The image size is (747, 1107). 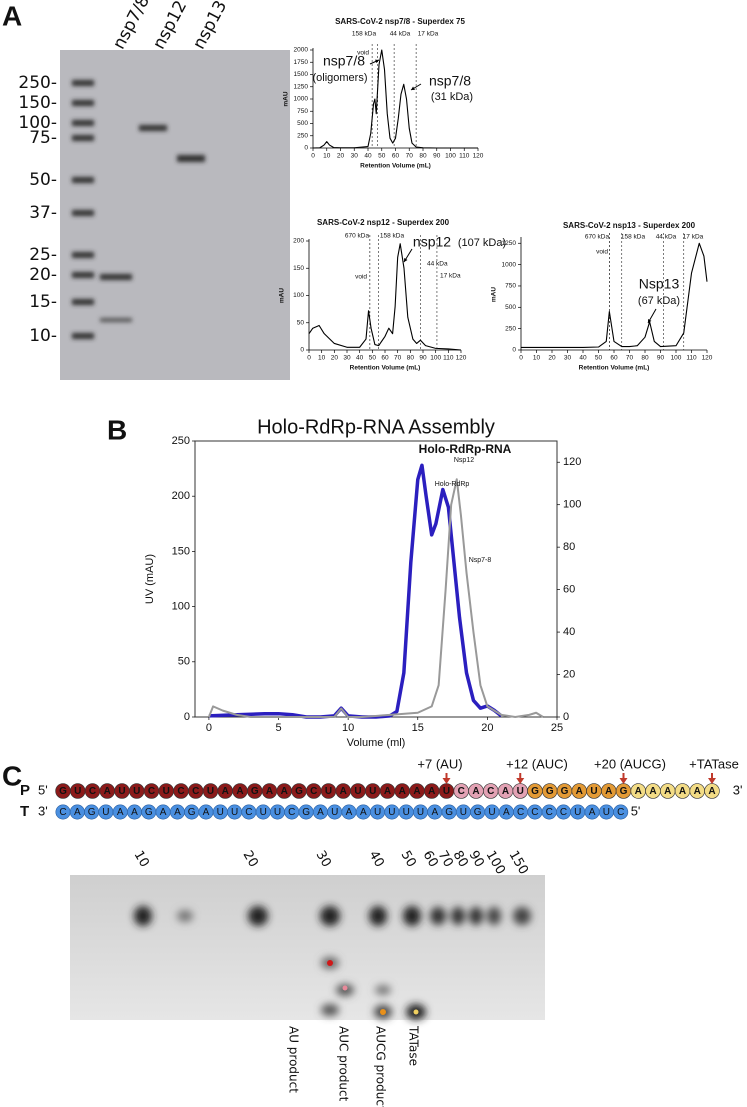 I want to click on product-label: TATase, so click(x=414, y=1045).